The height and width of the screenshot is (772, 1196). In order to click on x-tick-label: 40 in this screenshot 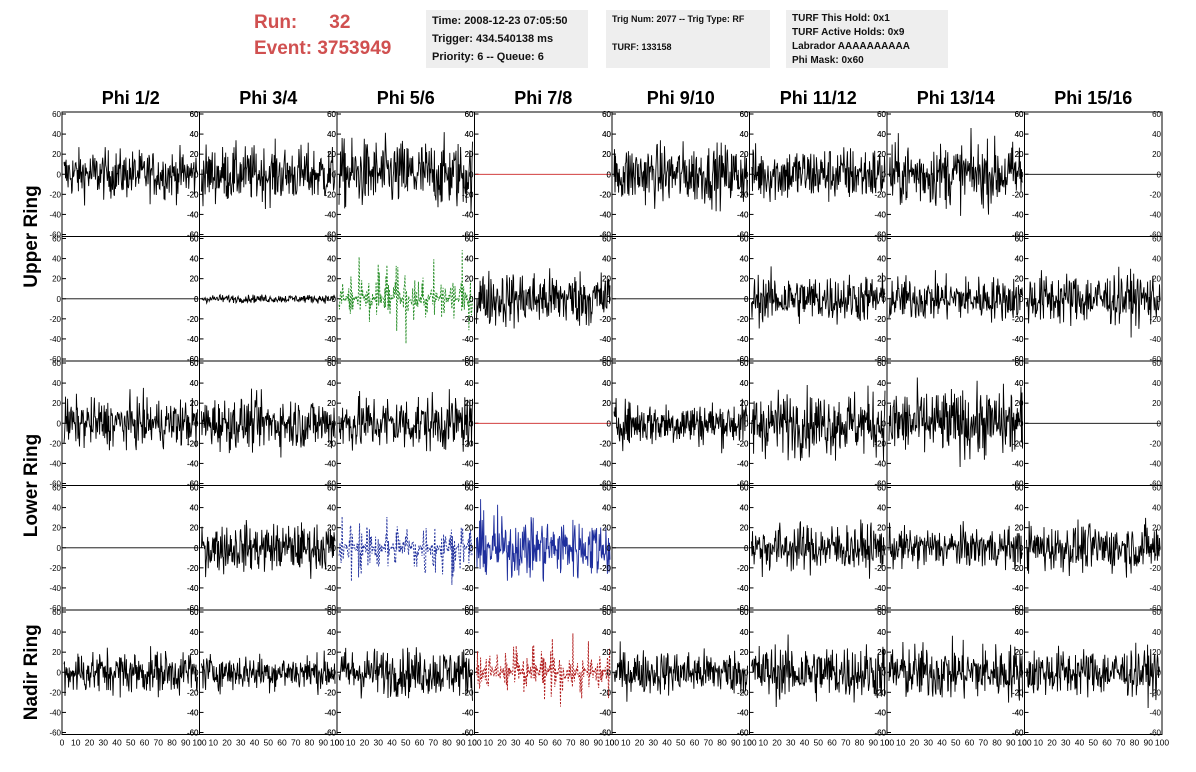, I will do `click(117, 743)`.